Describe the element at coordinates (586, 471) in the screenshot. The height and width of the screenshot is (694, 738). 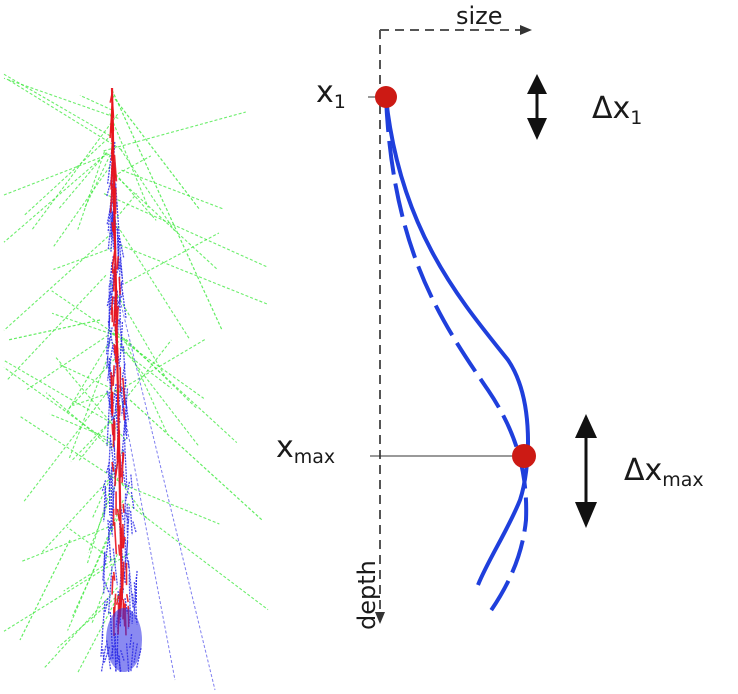
I see `delta-xmax-arrow` at that location.